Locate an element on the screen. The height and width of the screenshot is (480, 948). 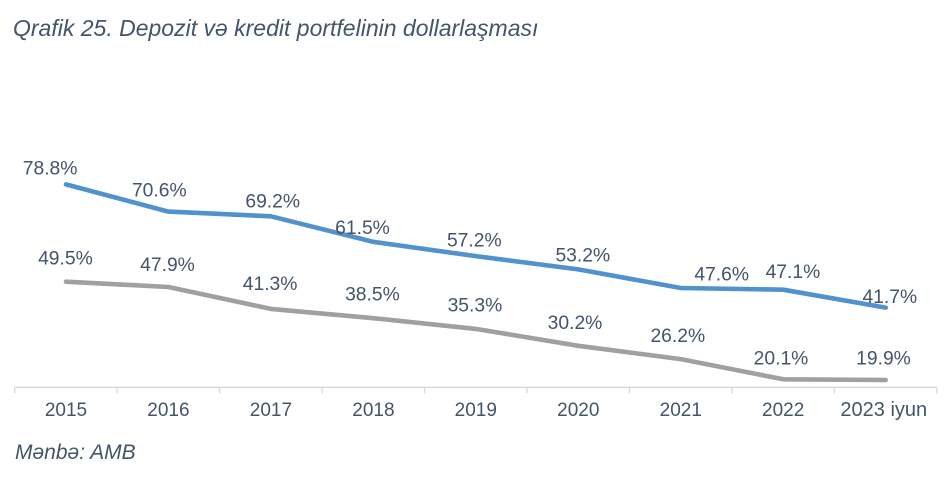
svg-text: 2023 iyun is located at coordinates (883, 410).